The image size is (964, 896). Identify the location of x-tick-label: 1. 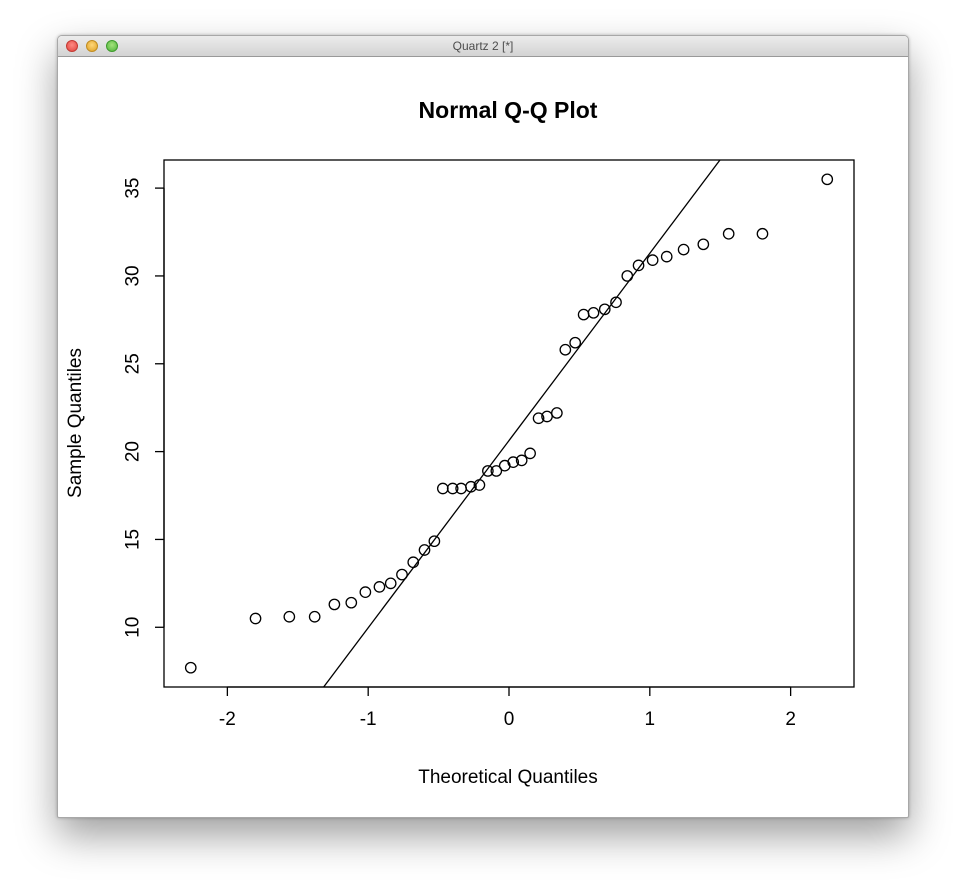
(650, 719).